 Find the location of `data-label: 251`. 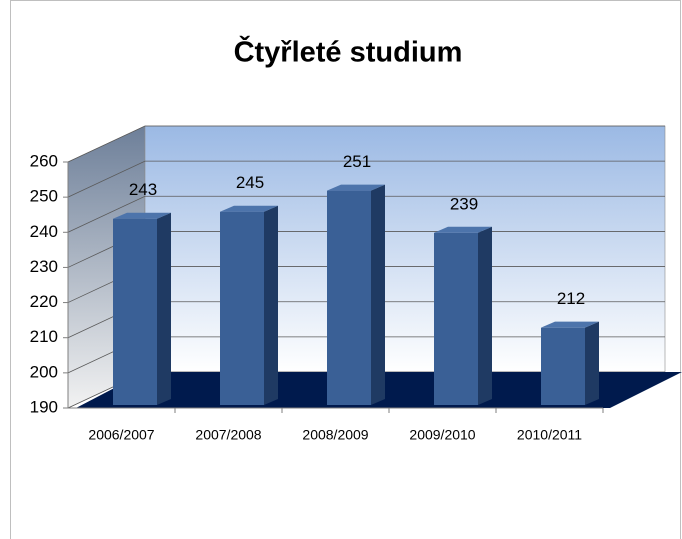

data-label: 251 is located at coordinates (357, 161).